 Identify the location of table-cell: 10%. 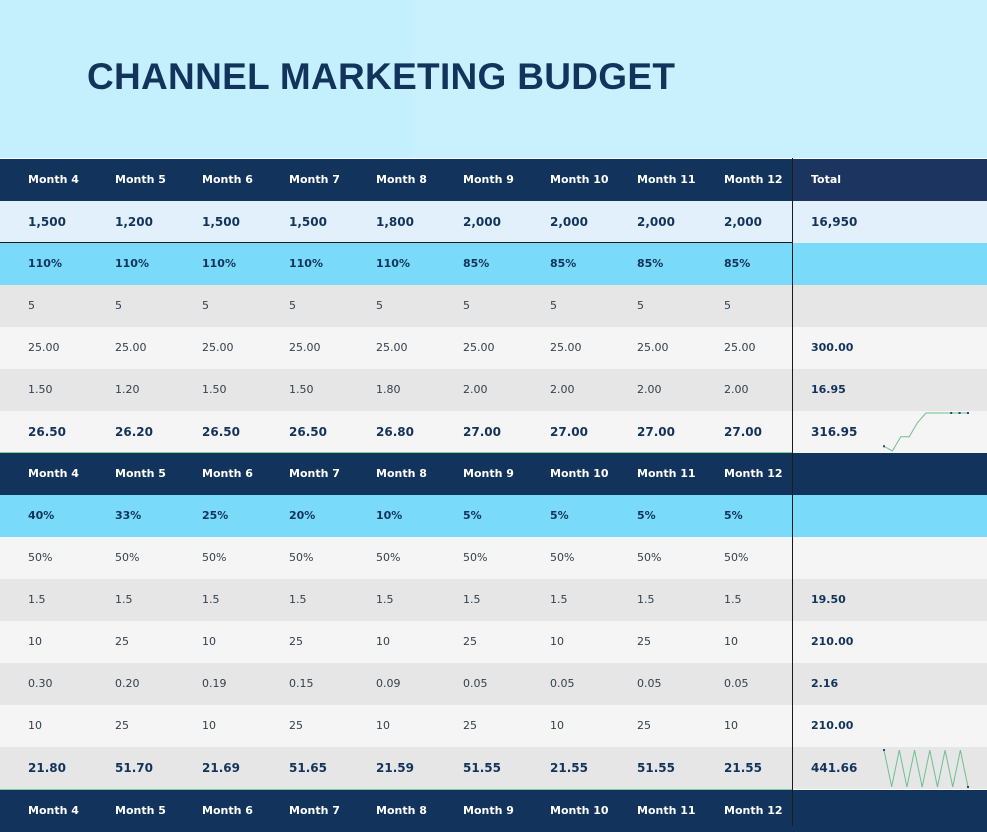
(389, 515).